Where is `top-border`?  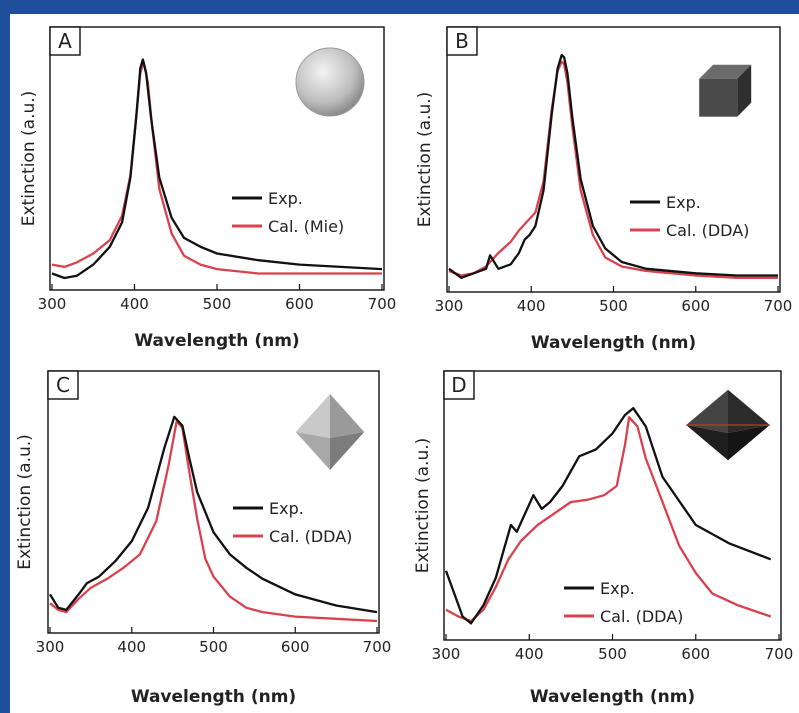
top-border is located at coordinates (399, 7).